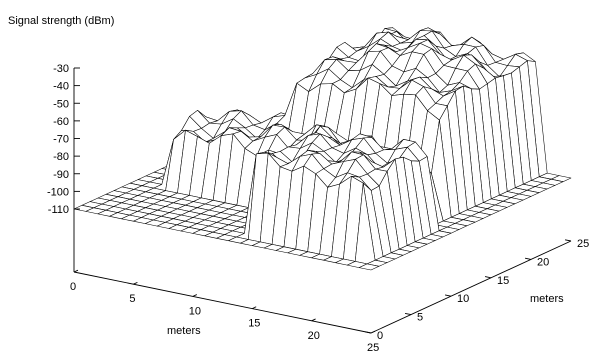 Image resolution: width=602 pixels, height=353 pixels. Describe the element at coordinates (373, 347) in the screenshot. I see `x-tick-label: 25` at that location.